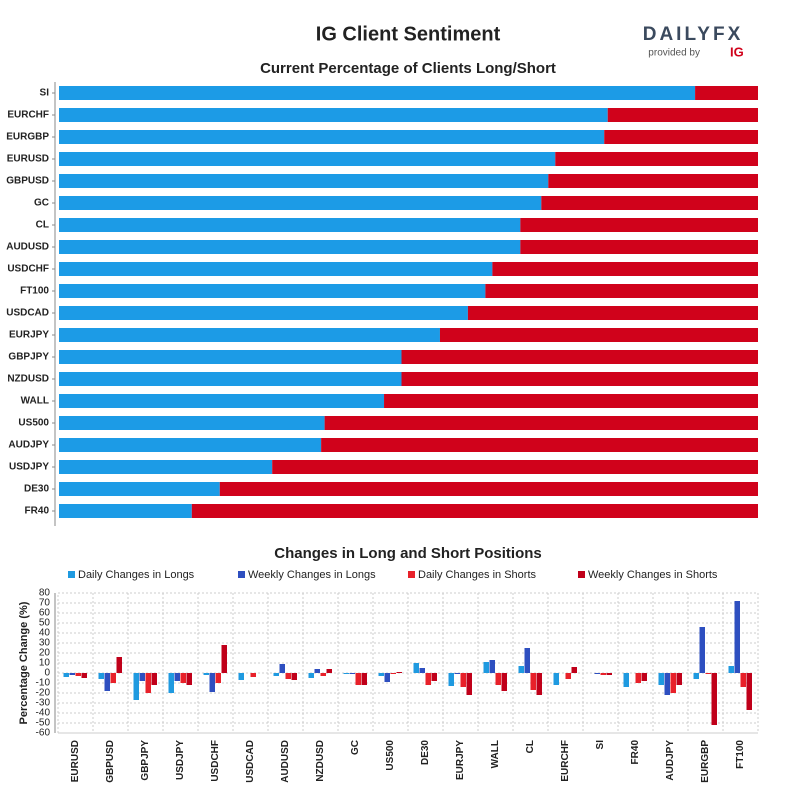  Describe the element at coordinates (35, 401) in the screenshot. I see `category-label: WALL` at that location.